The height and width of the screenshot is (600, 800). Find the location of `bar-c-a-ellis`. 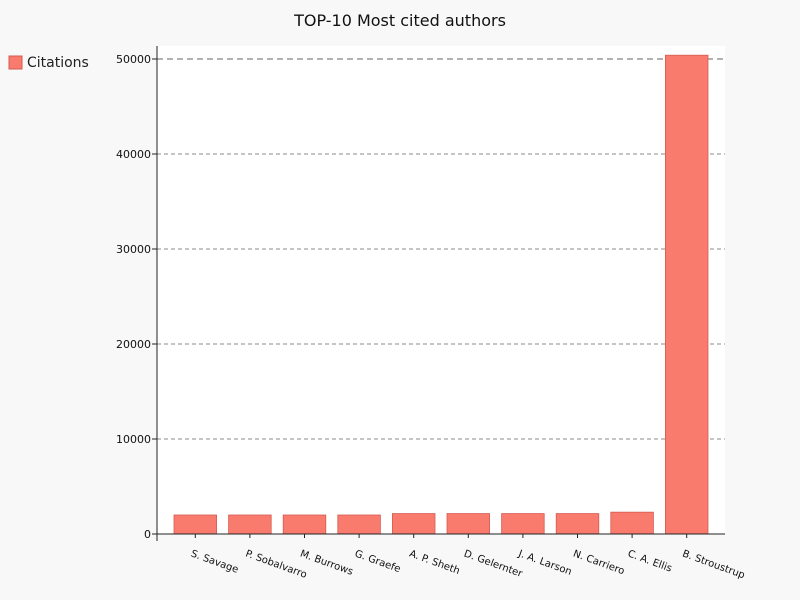

bar-c-a-ellis is located at coordinates (632, 523).